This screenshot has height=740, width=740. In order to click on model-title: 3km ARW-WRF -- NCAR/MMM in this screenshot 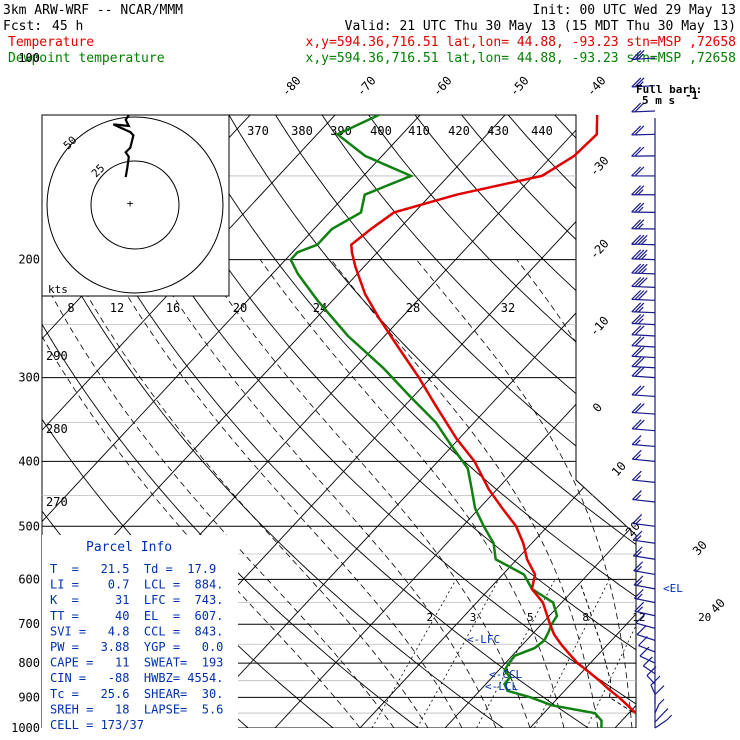, I will do `click(93, 10)`.